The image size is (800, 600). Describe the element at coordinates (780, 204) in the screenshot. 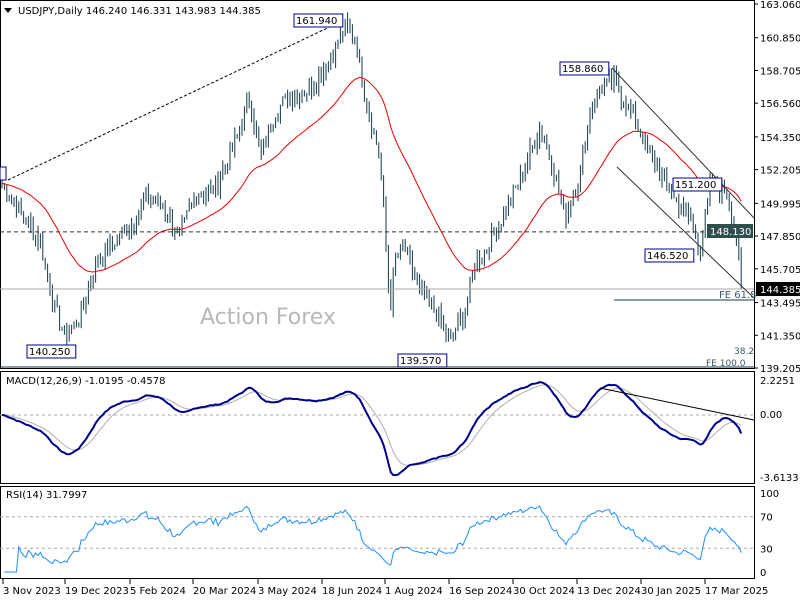

I see `y-tick-label: 149.995` at that location.